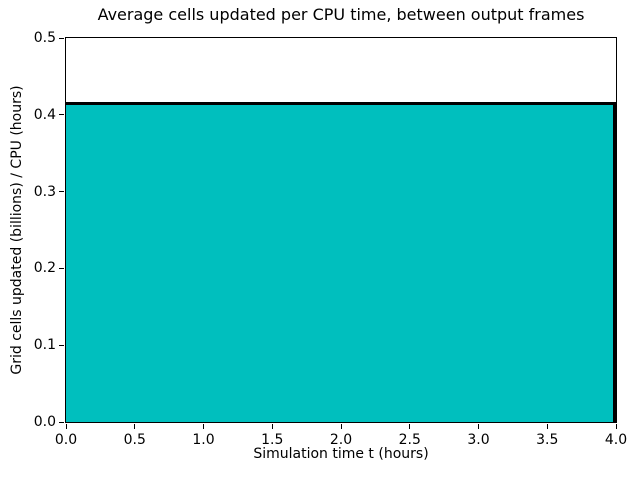 The height and width of the screenshot is (480, 640). I want to click on y-tick-label: 0.4, so click(44, 114).